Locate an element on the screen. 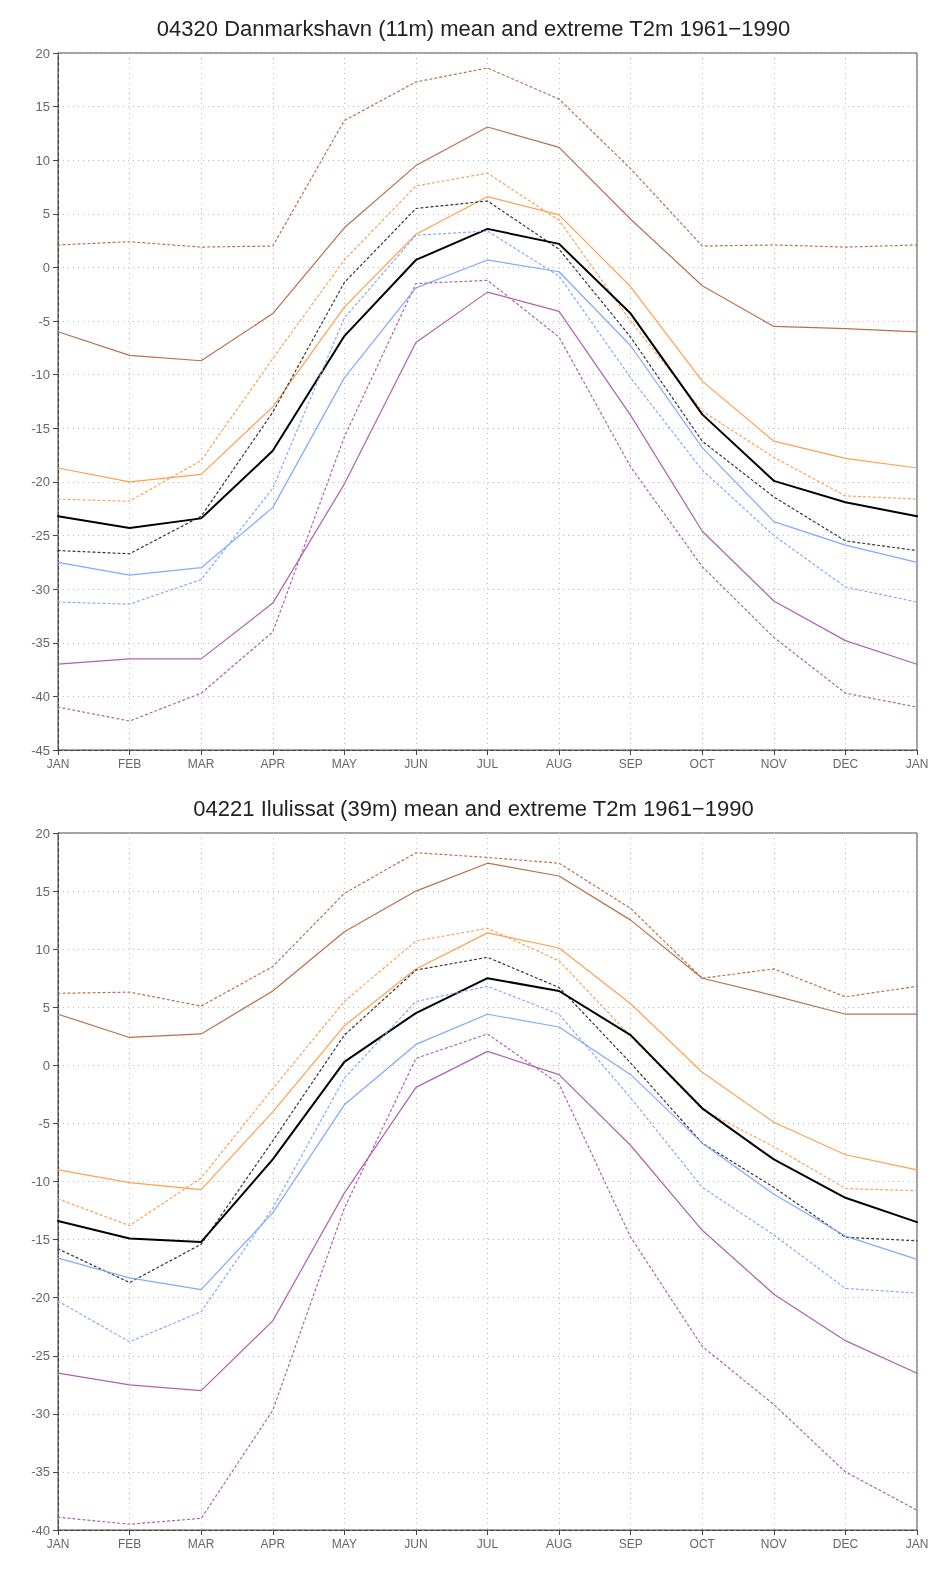 Image resolution: width=947 pixels, height=1579 pixels. y-tick-label: -45 is located at coordinates (40, 750).